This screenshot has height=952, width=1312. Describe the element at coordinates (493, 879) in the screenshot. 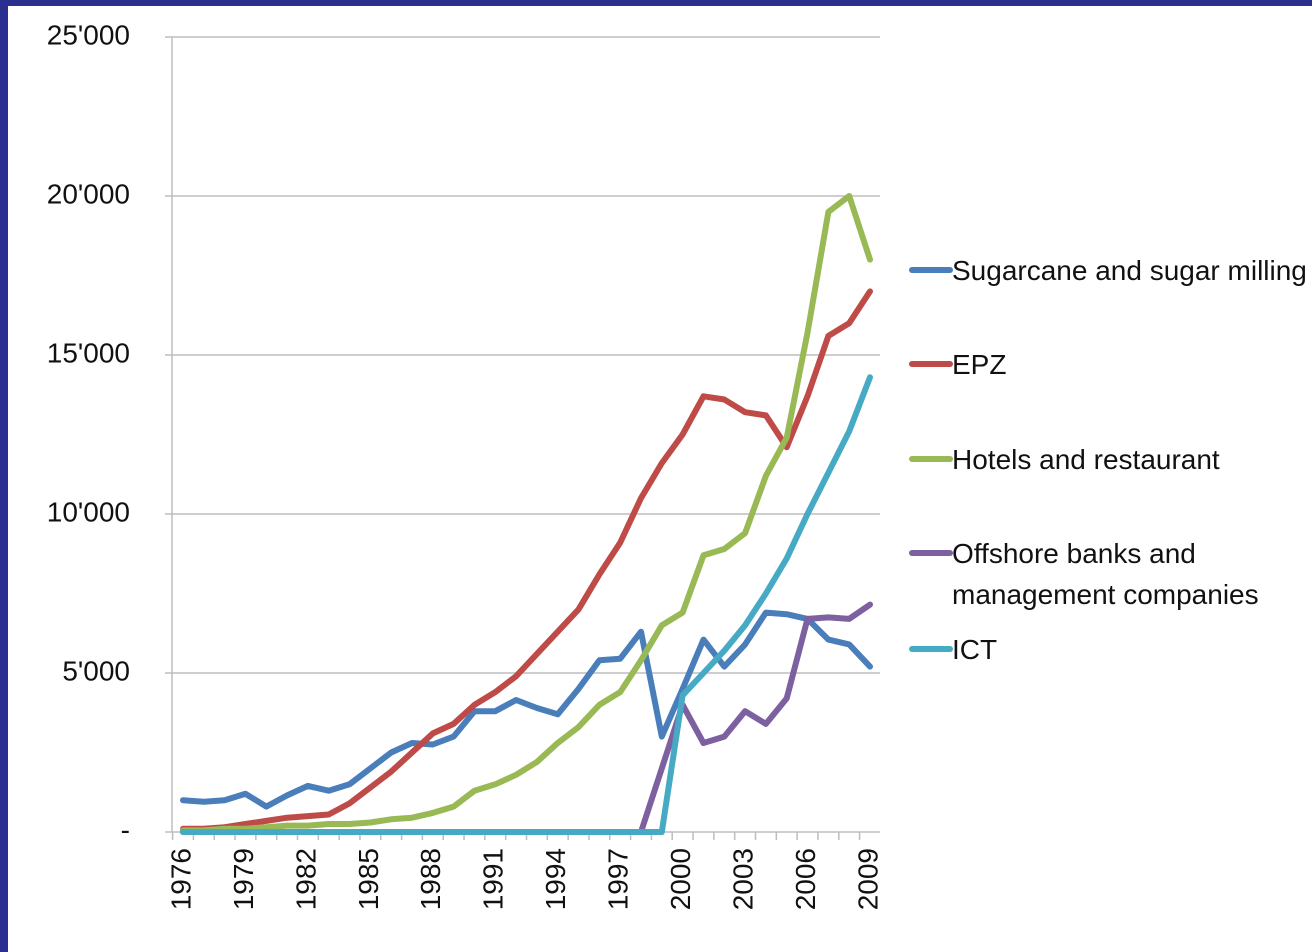

I see `x-tick-label: 1991` at that location.